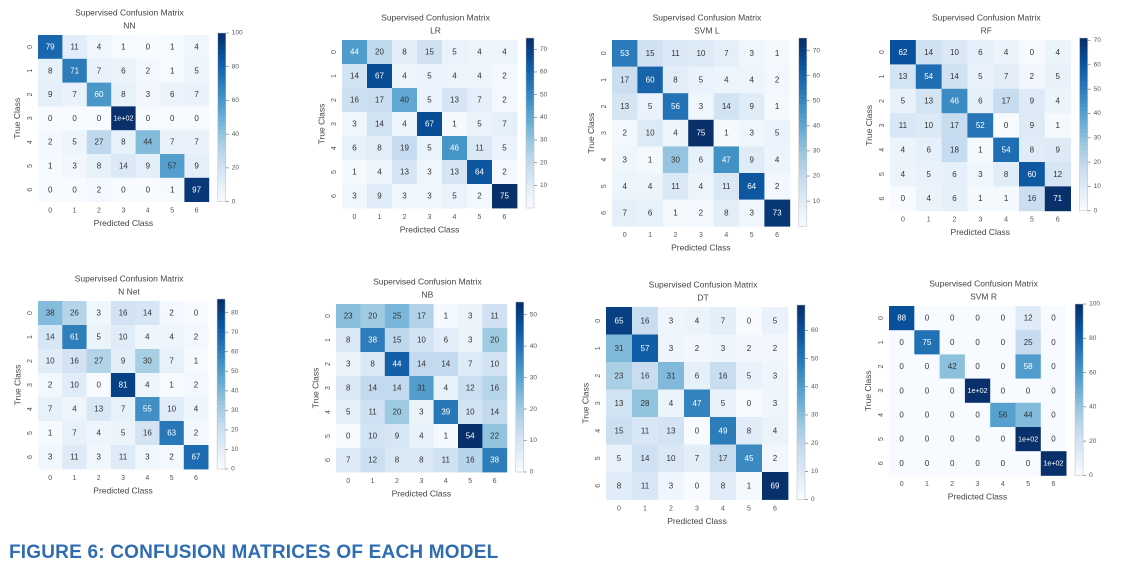  Describe the element at coordinates (707, 30) in the screenshot. I see `panel-subtitle: SVM L` at that location.